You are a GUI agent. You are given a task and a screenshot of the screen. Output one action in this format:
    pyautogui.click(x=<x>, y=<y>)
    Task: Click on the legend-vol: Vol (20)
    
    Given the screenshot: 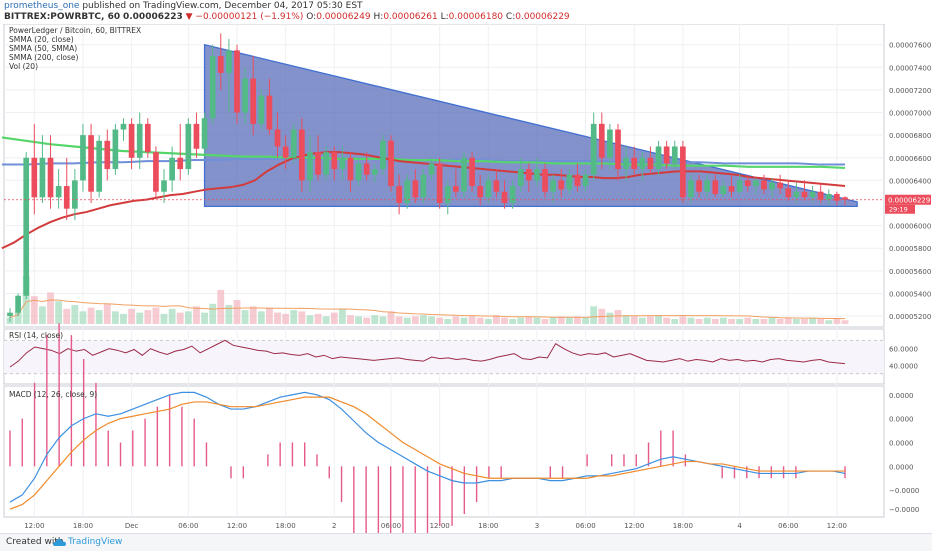 What is the action you would take?
    pyautogui.click(x=23, y=66)
    